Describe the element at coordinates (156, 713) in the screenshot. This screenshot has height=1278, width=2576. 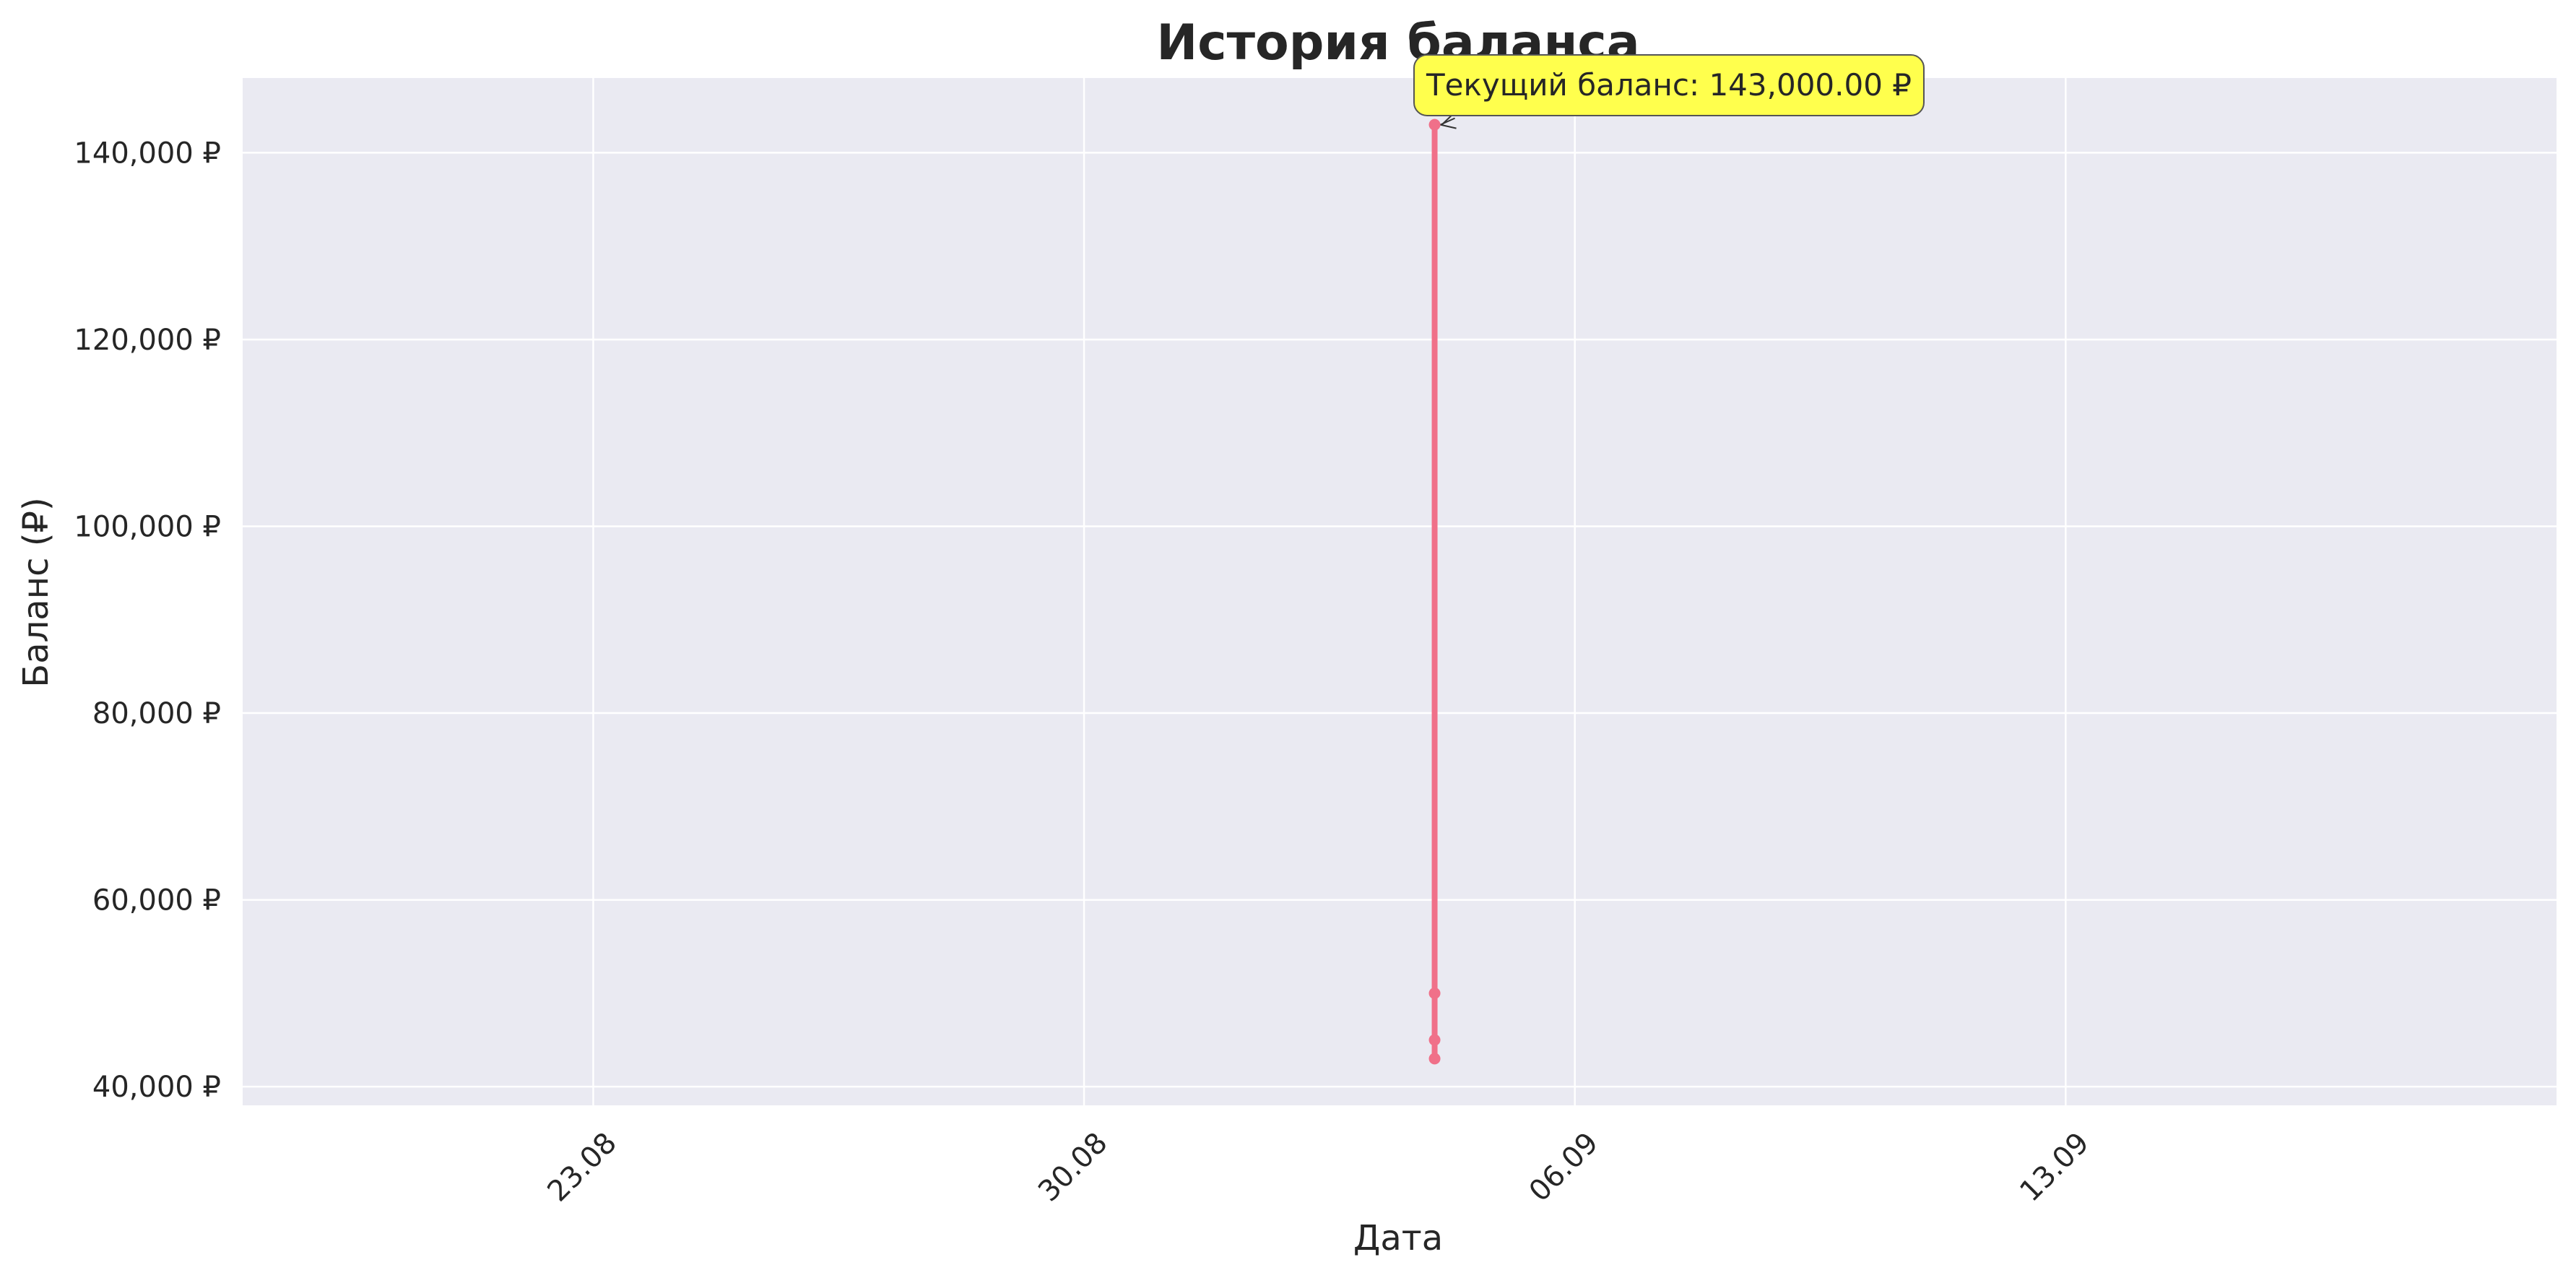
I see `y-tick-label: 80,000 ₽` at that location.